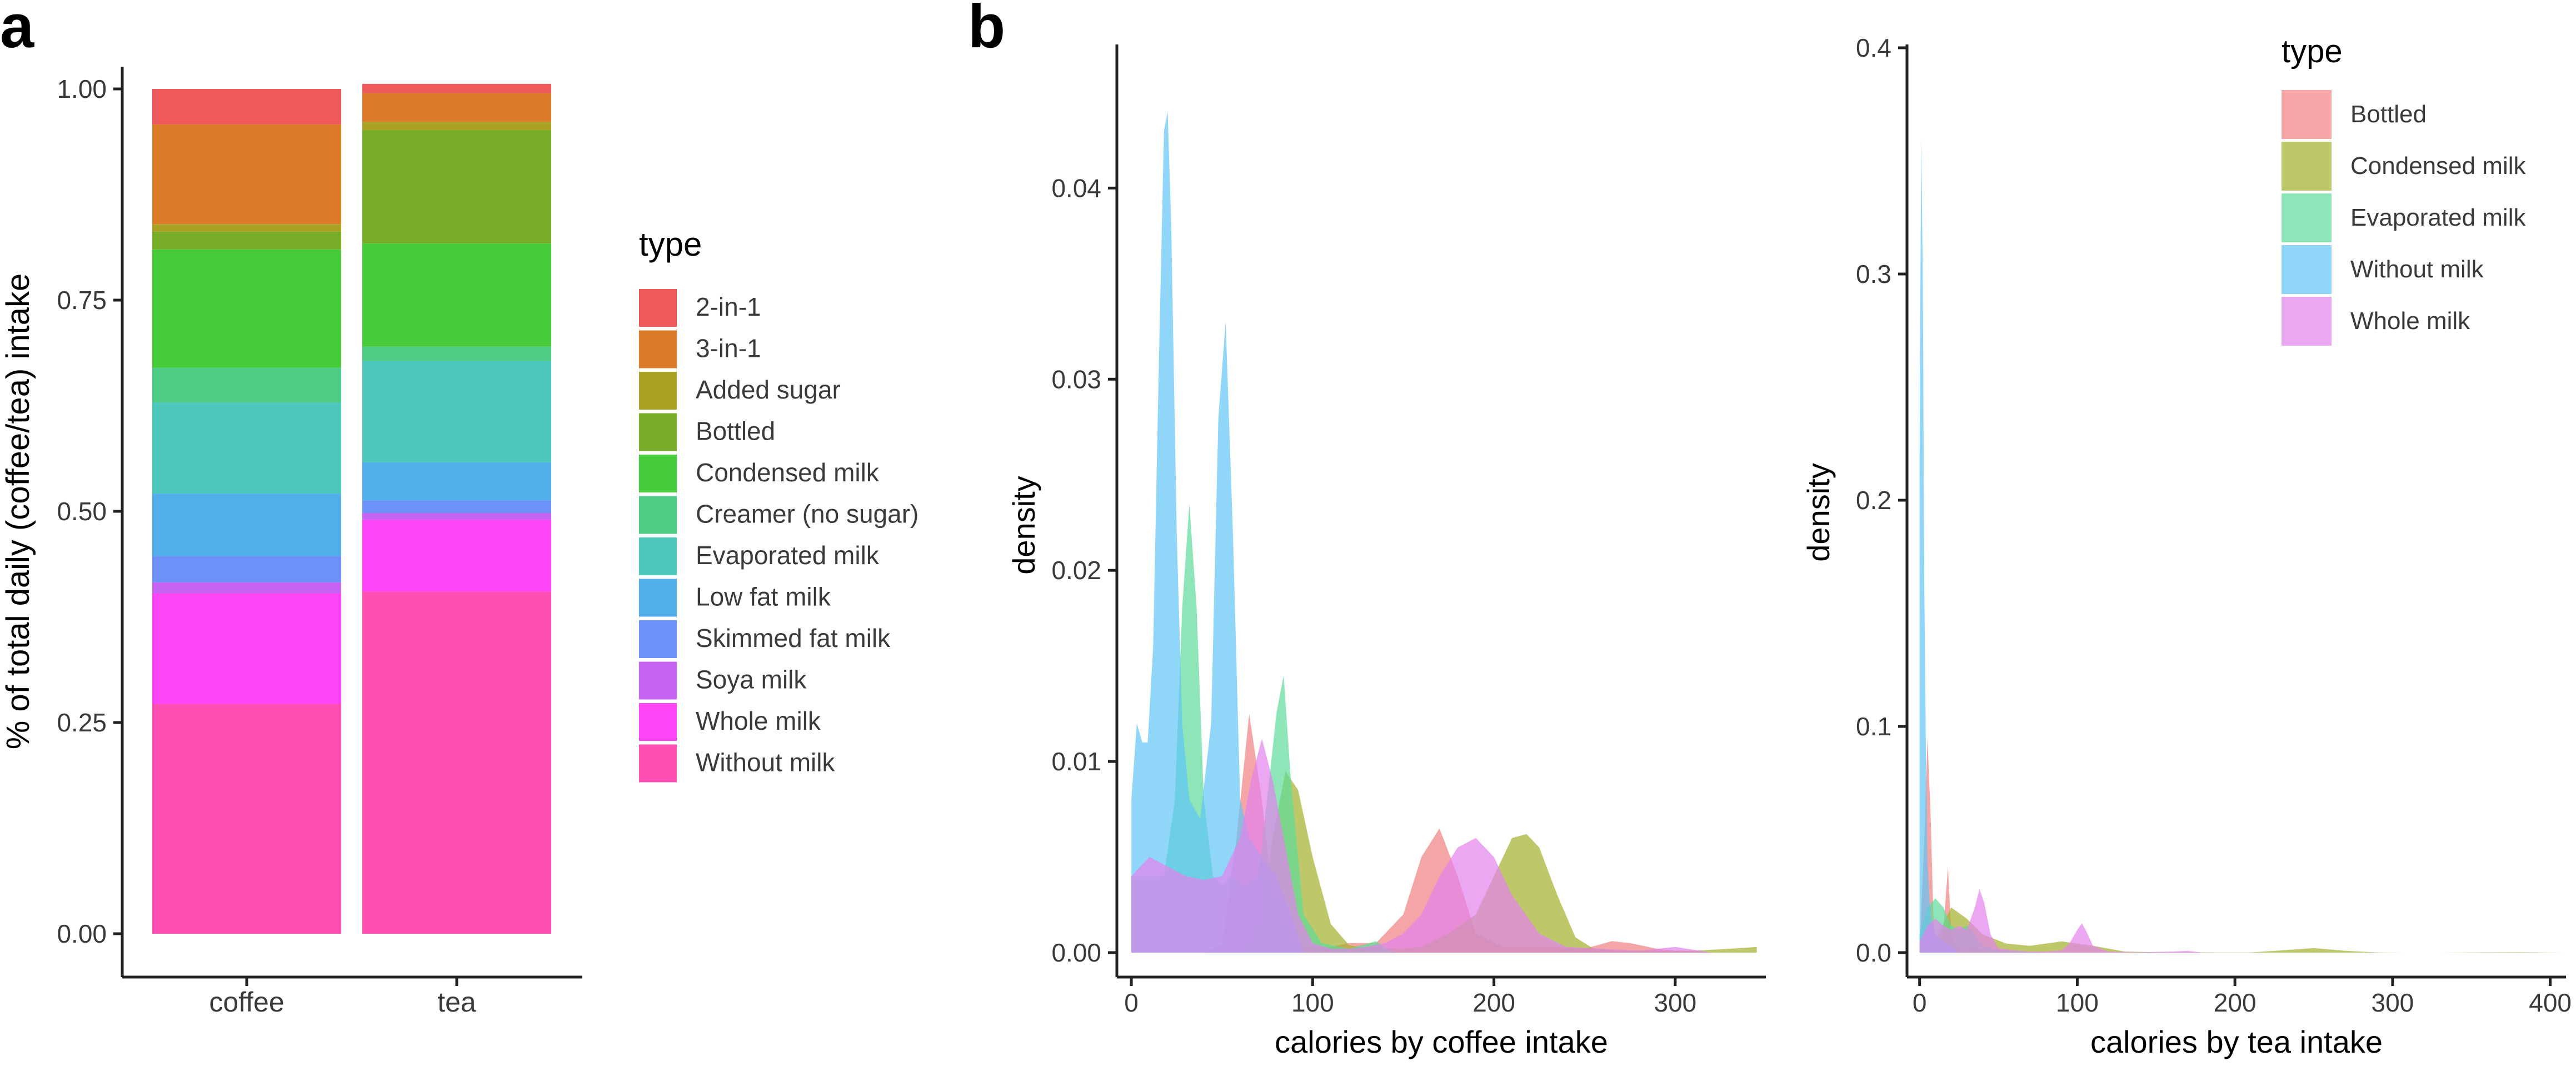  I want to click on bar-tea-added-sugar, so click(457, 126).